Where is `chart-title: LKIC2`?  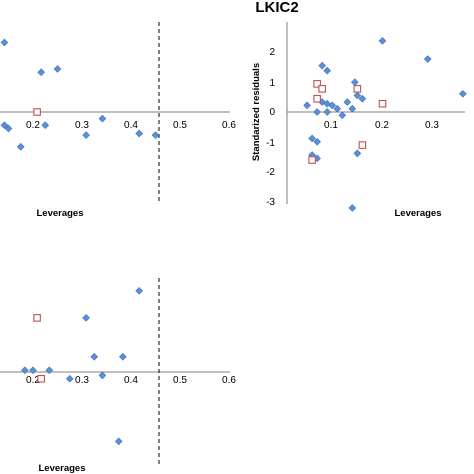
chart-title: LKIC2 is located at coordinates (276, 8).